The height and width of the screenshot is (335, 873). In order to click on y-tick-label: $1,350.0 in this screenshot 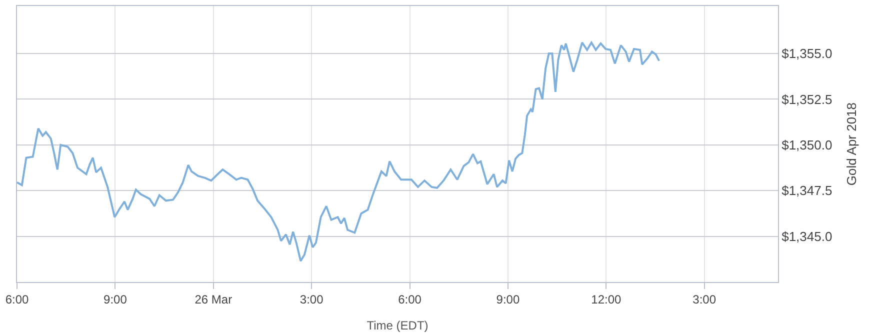, I will do `click(807, 144)`.